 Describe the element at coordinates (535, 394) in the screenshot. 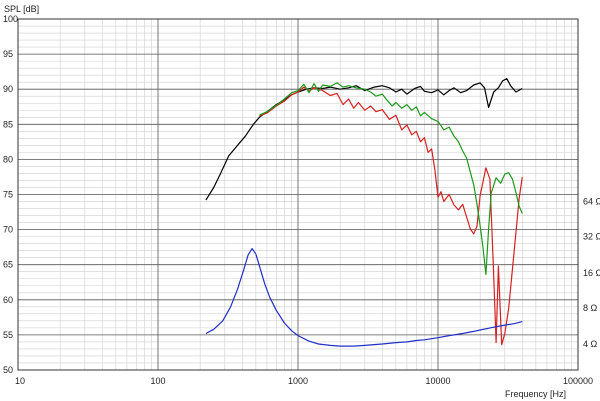

I see `x-axis-label: Frequency [Hz]` at that location.